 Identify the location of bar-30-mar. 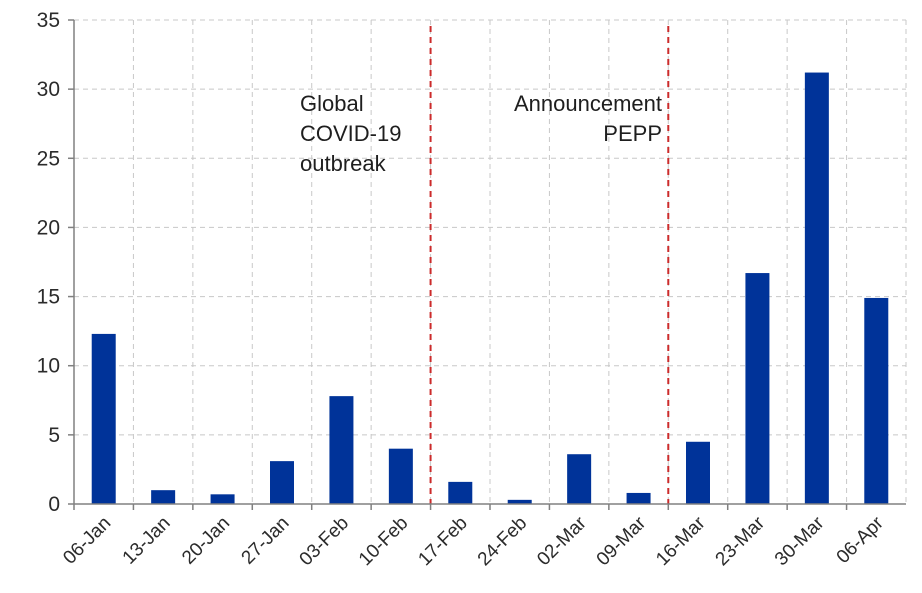
(817, 288).